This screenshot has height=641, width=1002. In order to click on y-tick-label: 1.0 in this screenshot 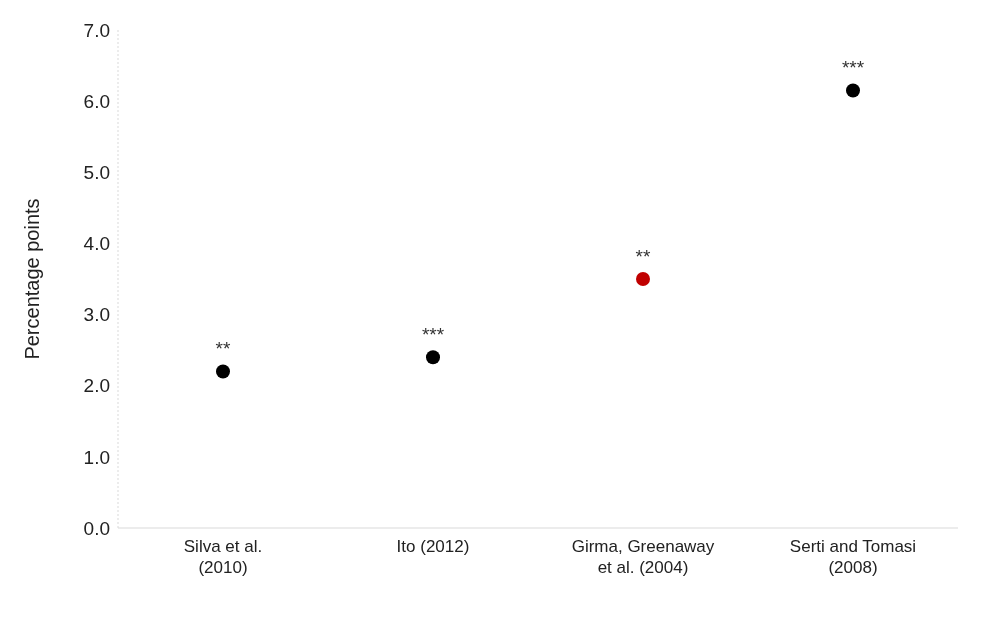, I will do `click(96, 457)`.